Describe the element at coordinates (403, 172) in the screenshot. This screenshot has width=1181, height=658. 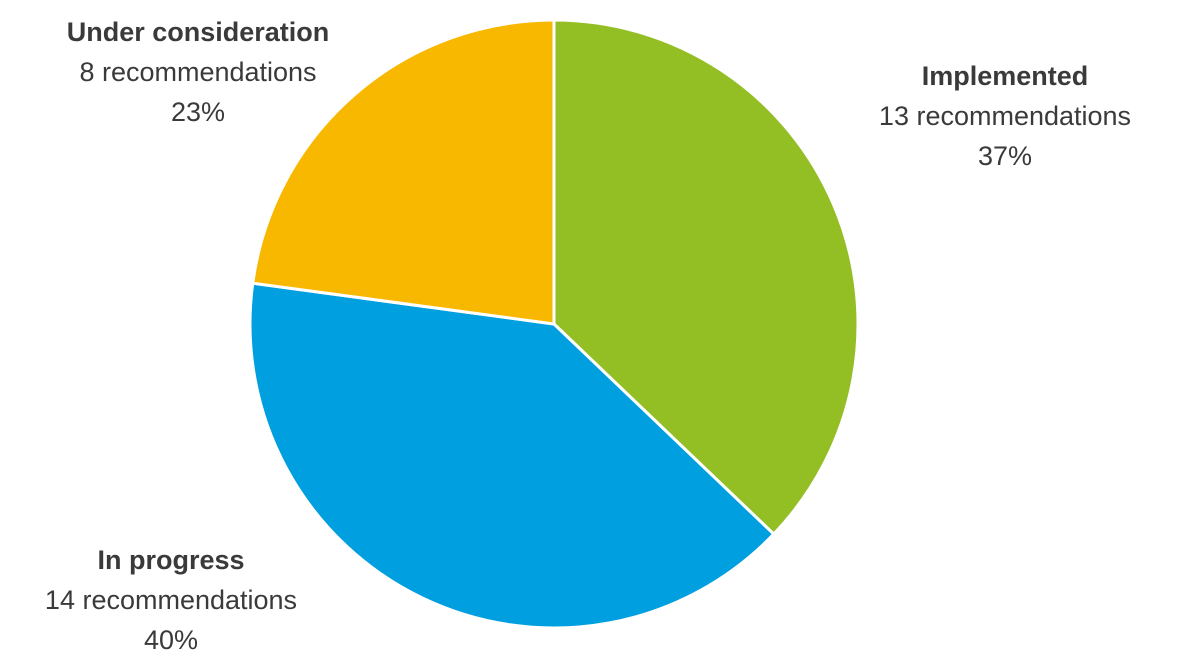
I see `pie-slice-under-consideration` at that location.